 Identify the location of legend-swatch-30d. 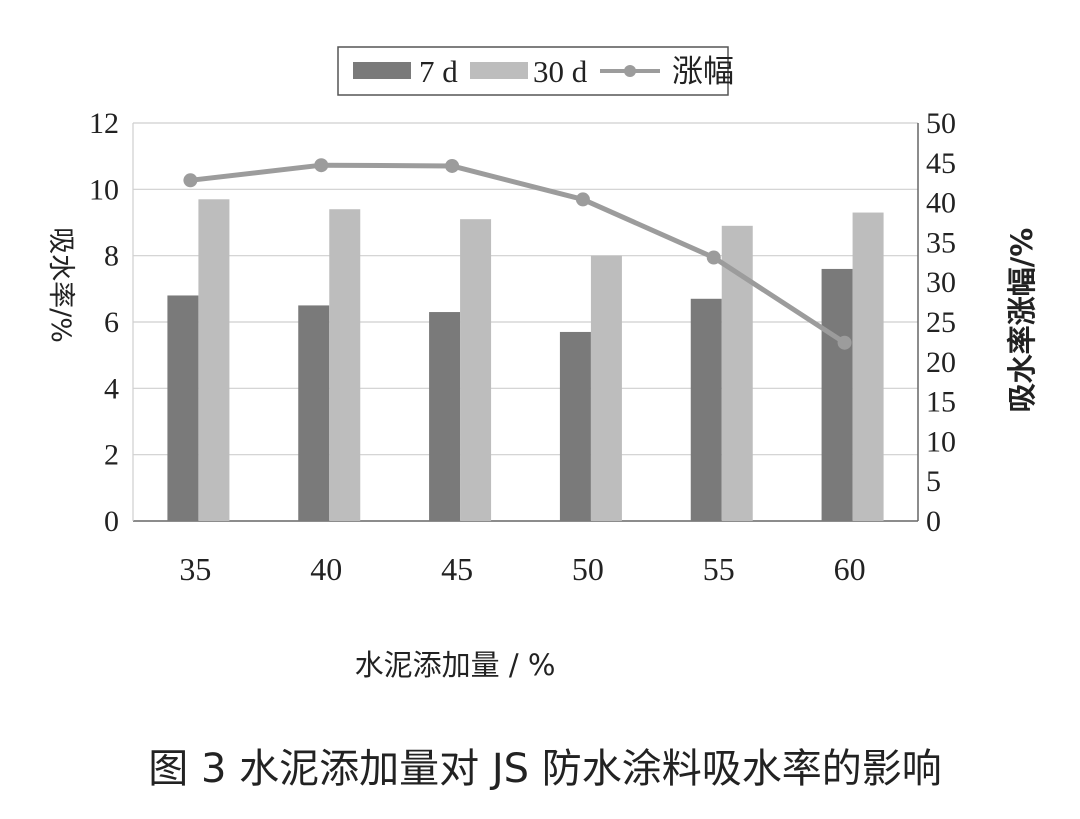
(499, 70).